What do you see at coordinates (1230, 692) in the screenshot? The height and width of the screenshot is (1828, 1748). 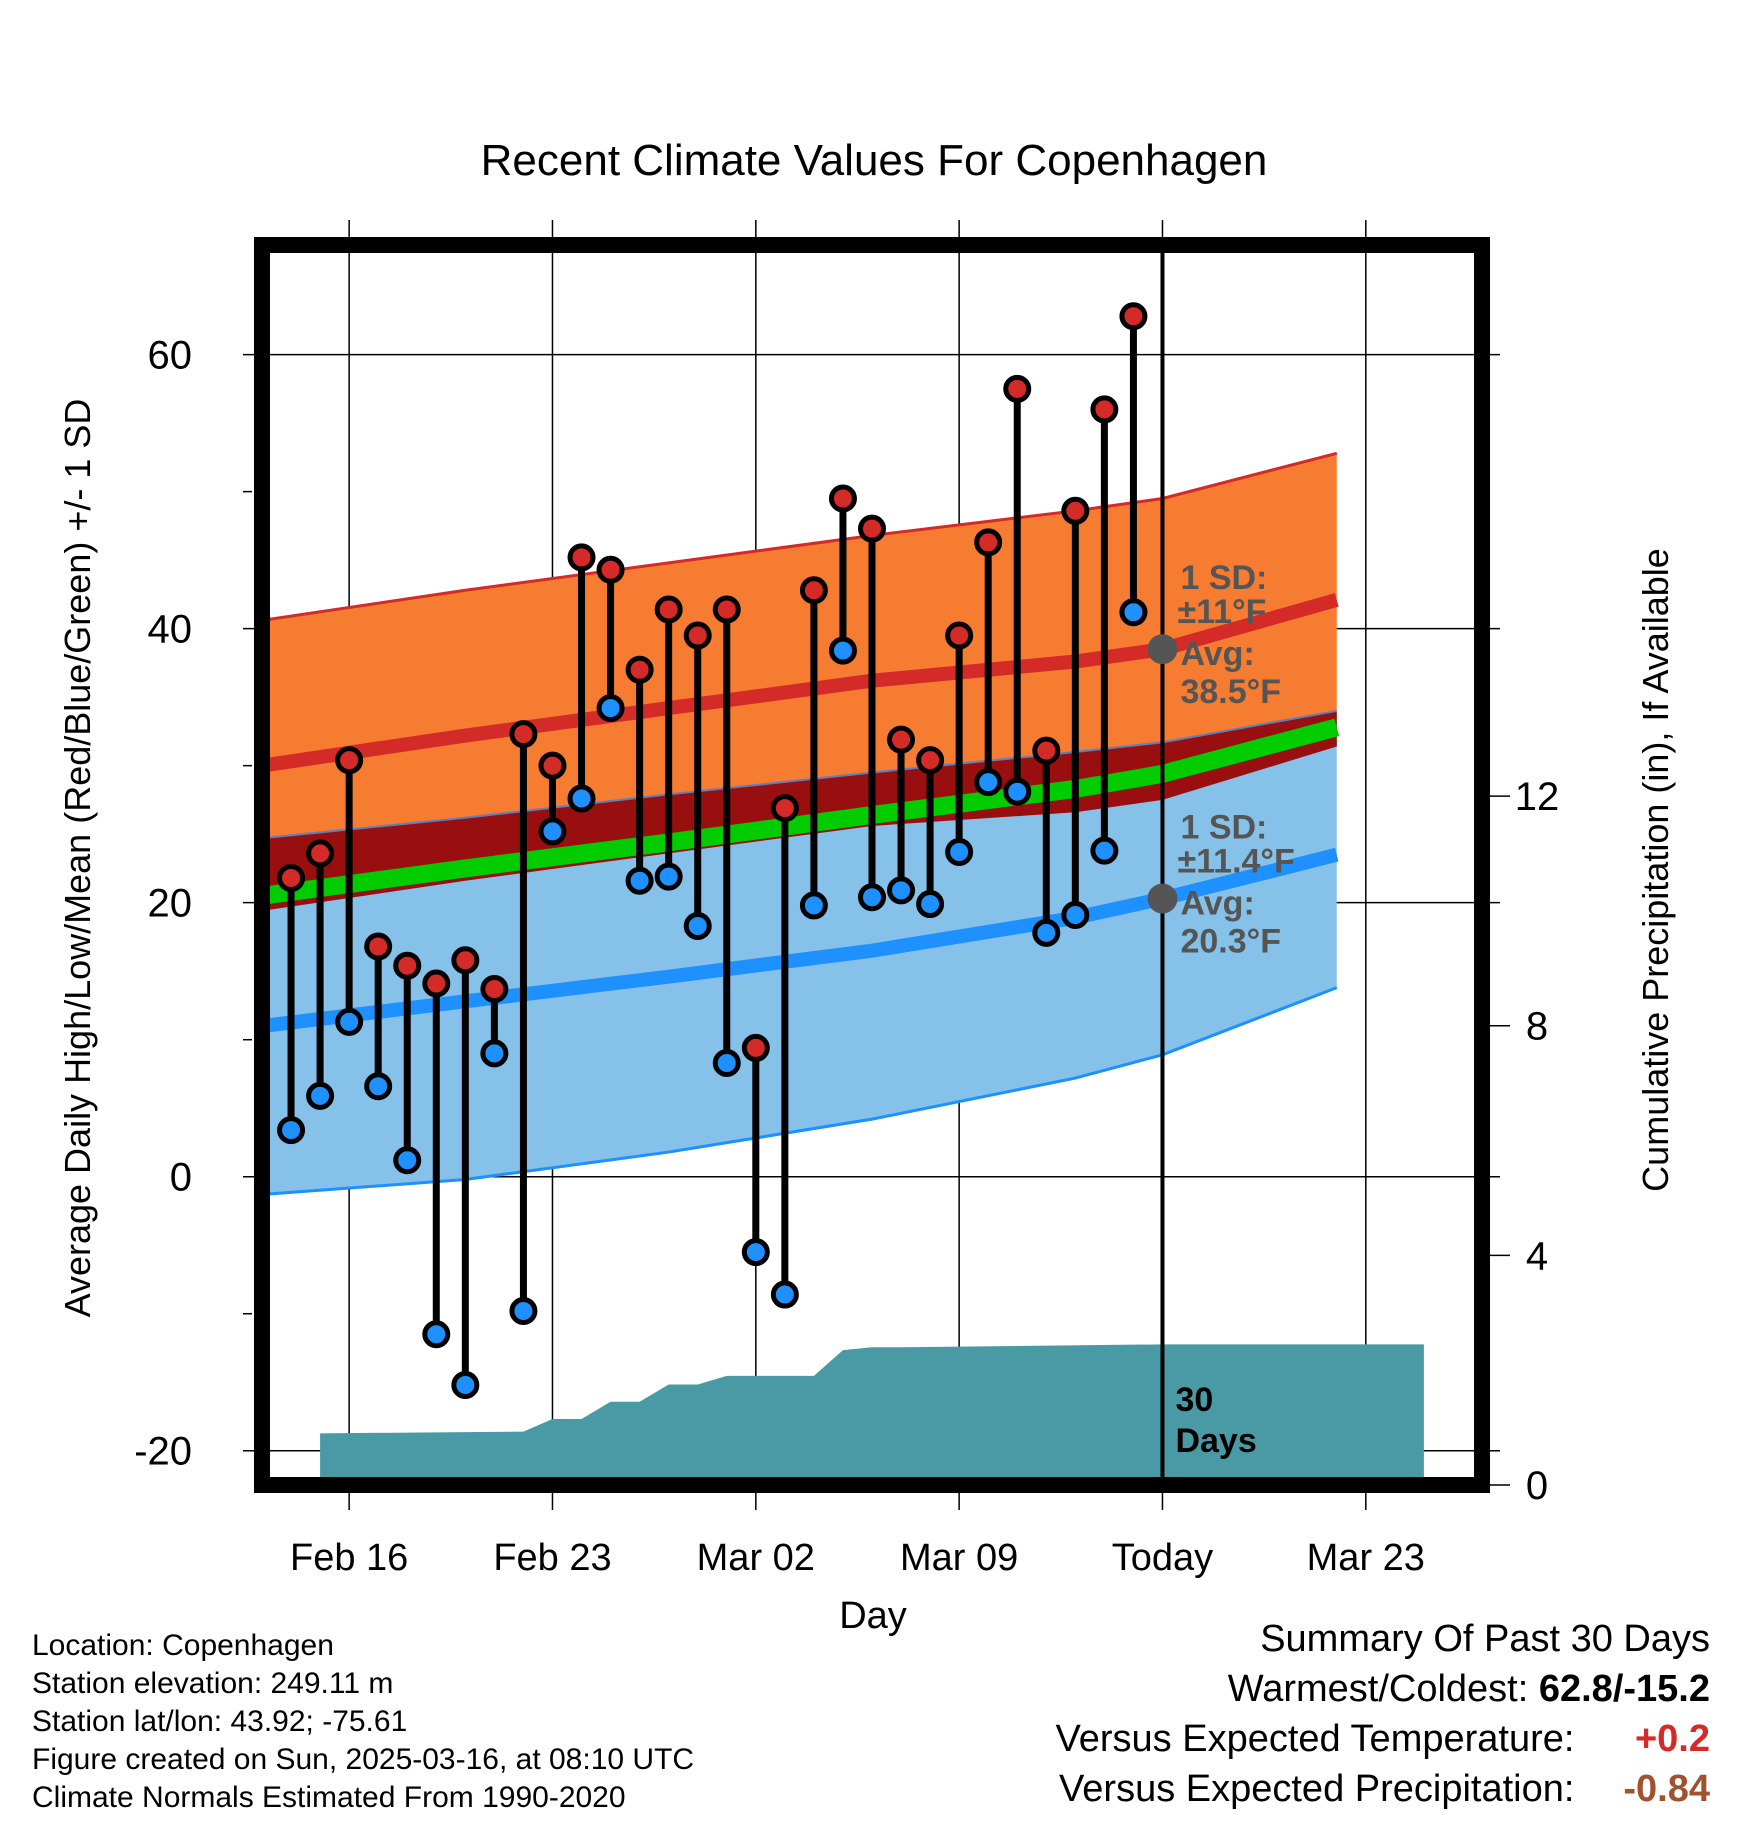 I see `high-annotation-line: 38.5°F` at bounding box center [1230, 692].